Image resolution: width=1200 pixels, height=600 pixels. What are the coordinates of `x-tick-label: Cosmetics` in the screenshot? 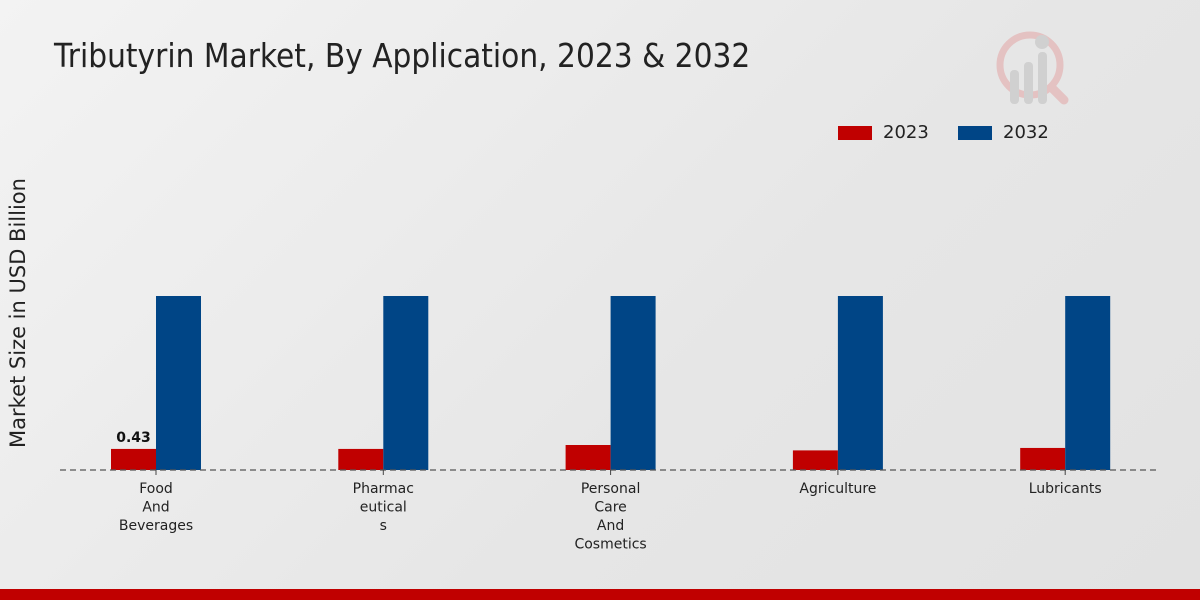 It's located at (610, 545).